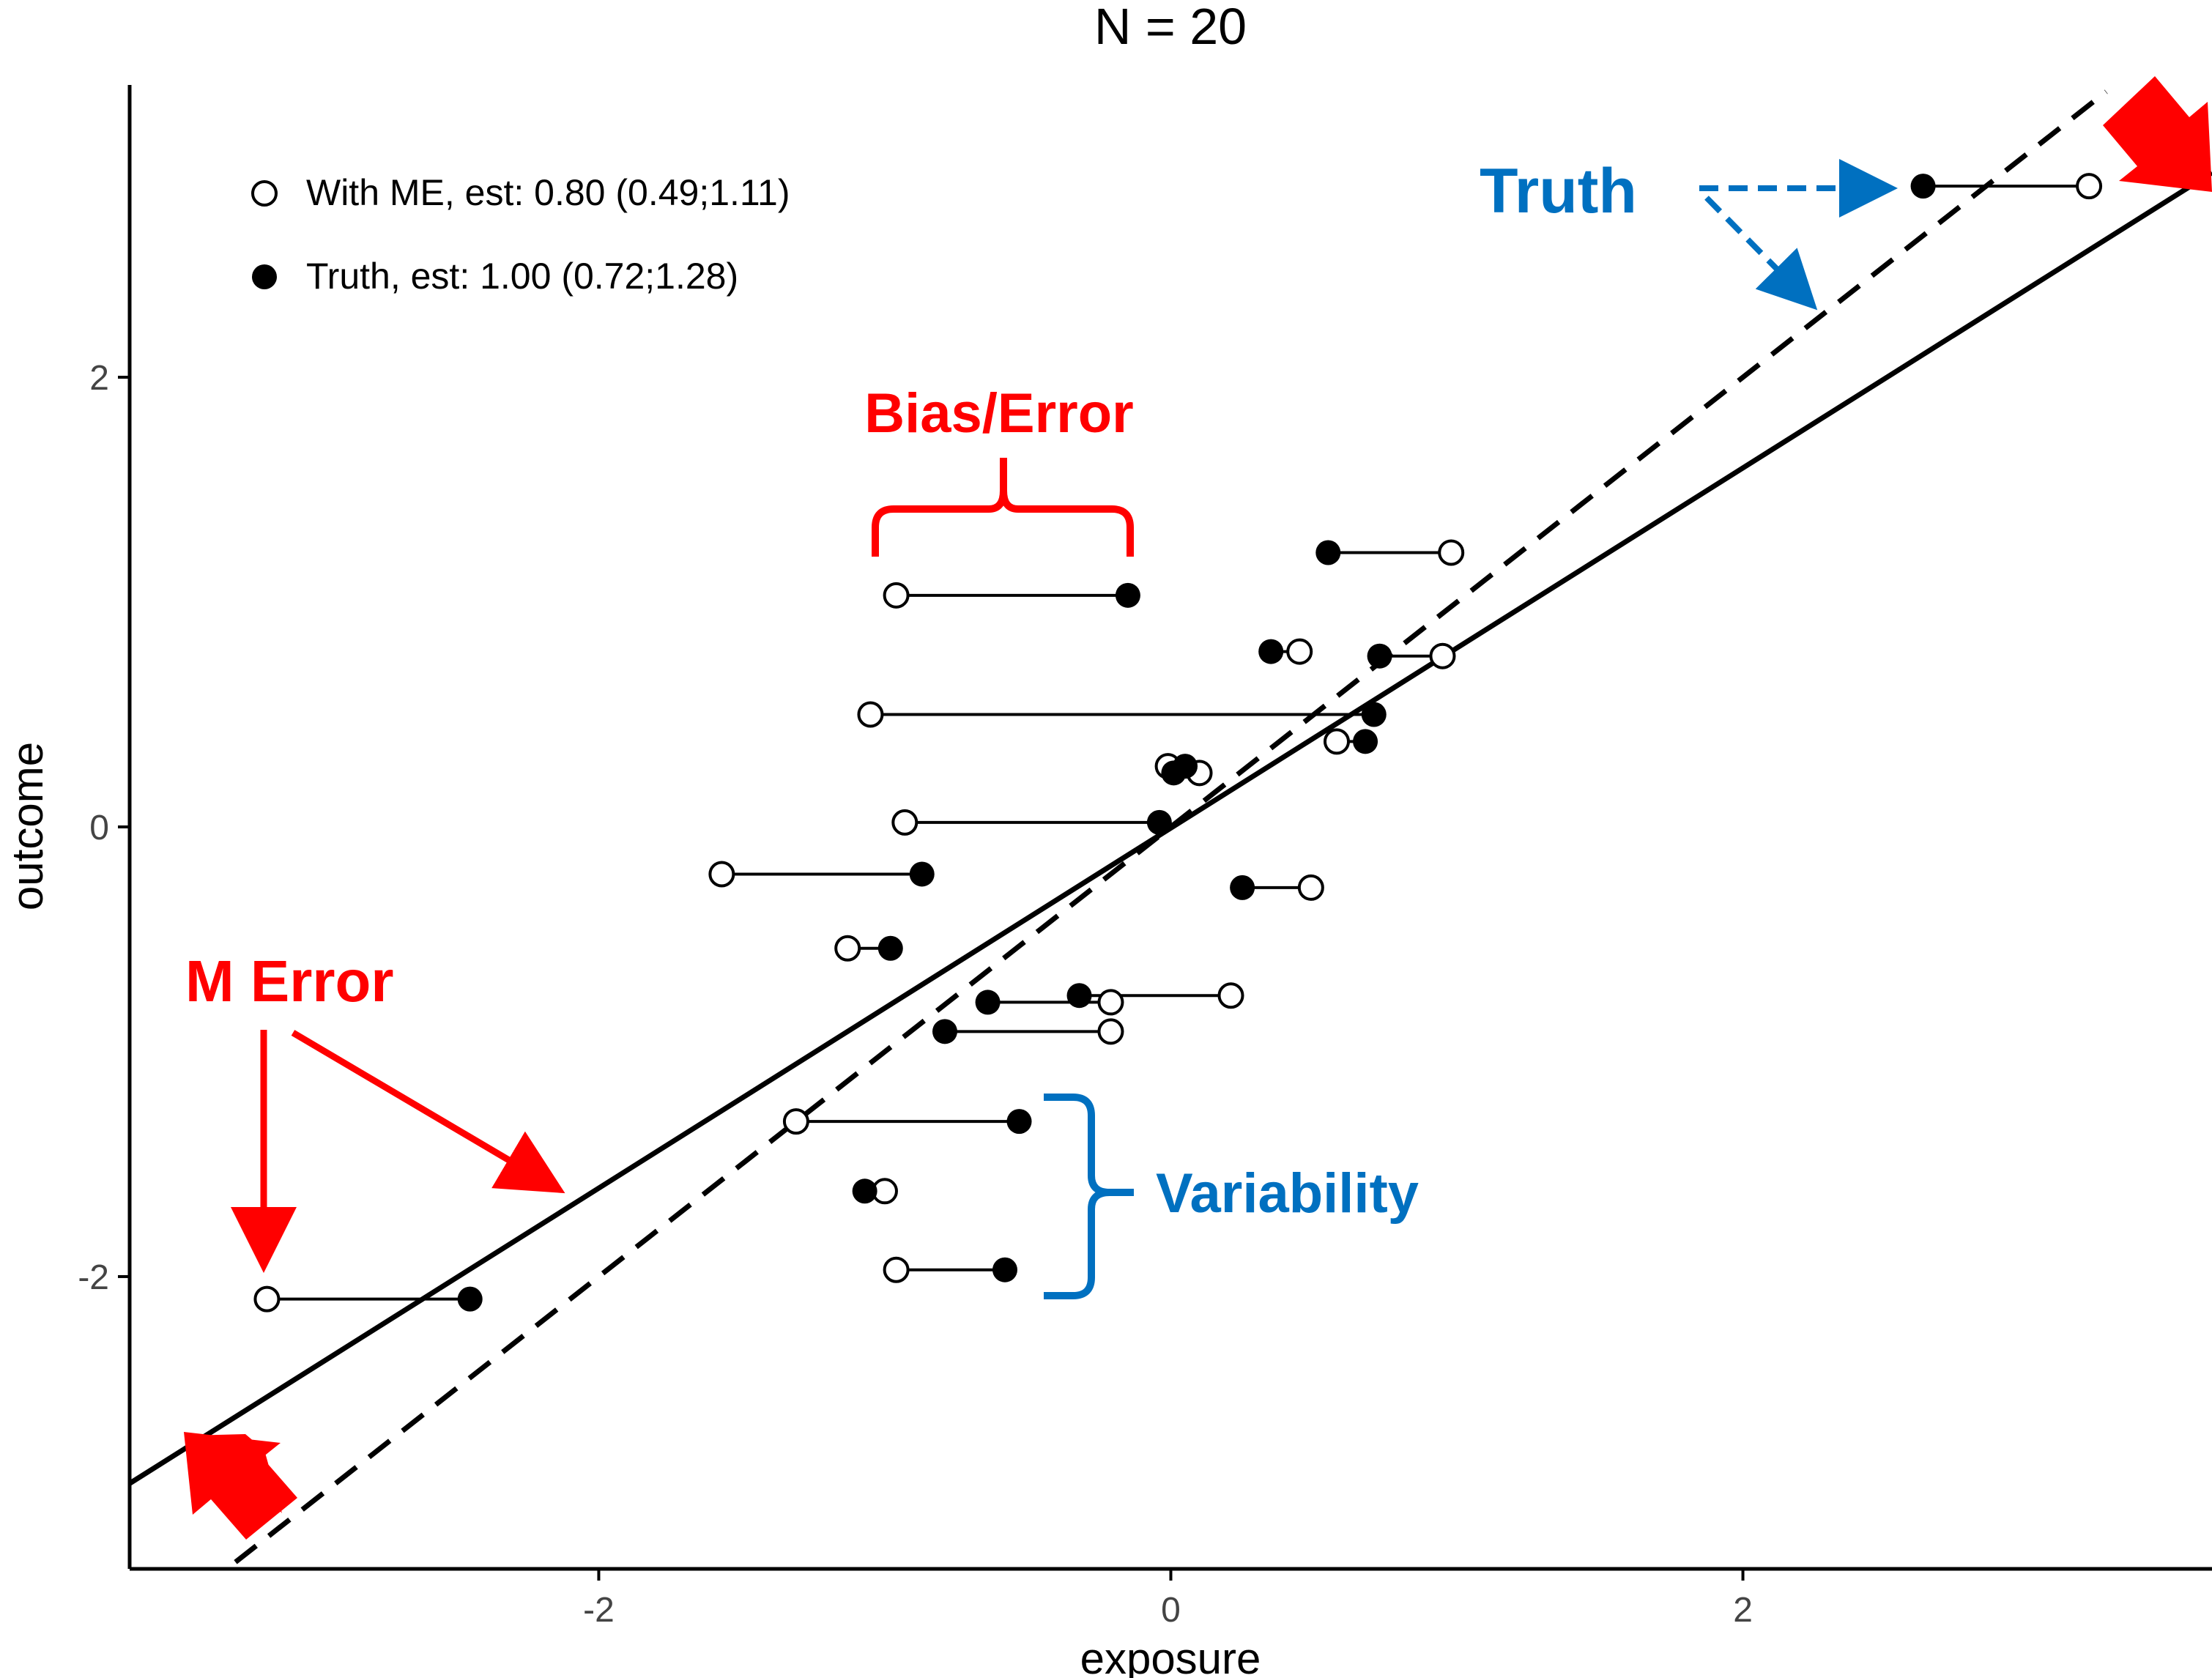 Image resolution: width=2212 pixels, height=1678 pixels. I want to click on bias-error-annotation-label: Bias/Error, so click(999, 413).